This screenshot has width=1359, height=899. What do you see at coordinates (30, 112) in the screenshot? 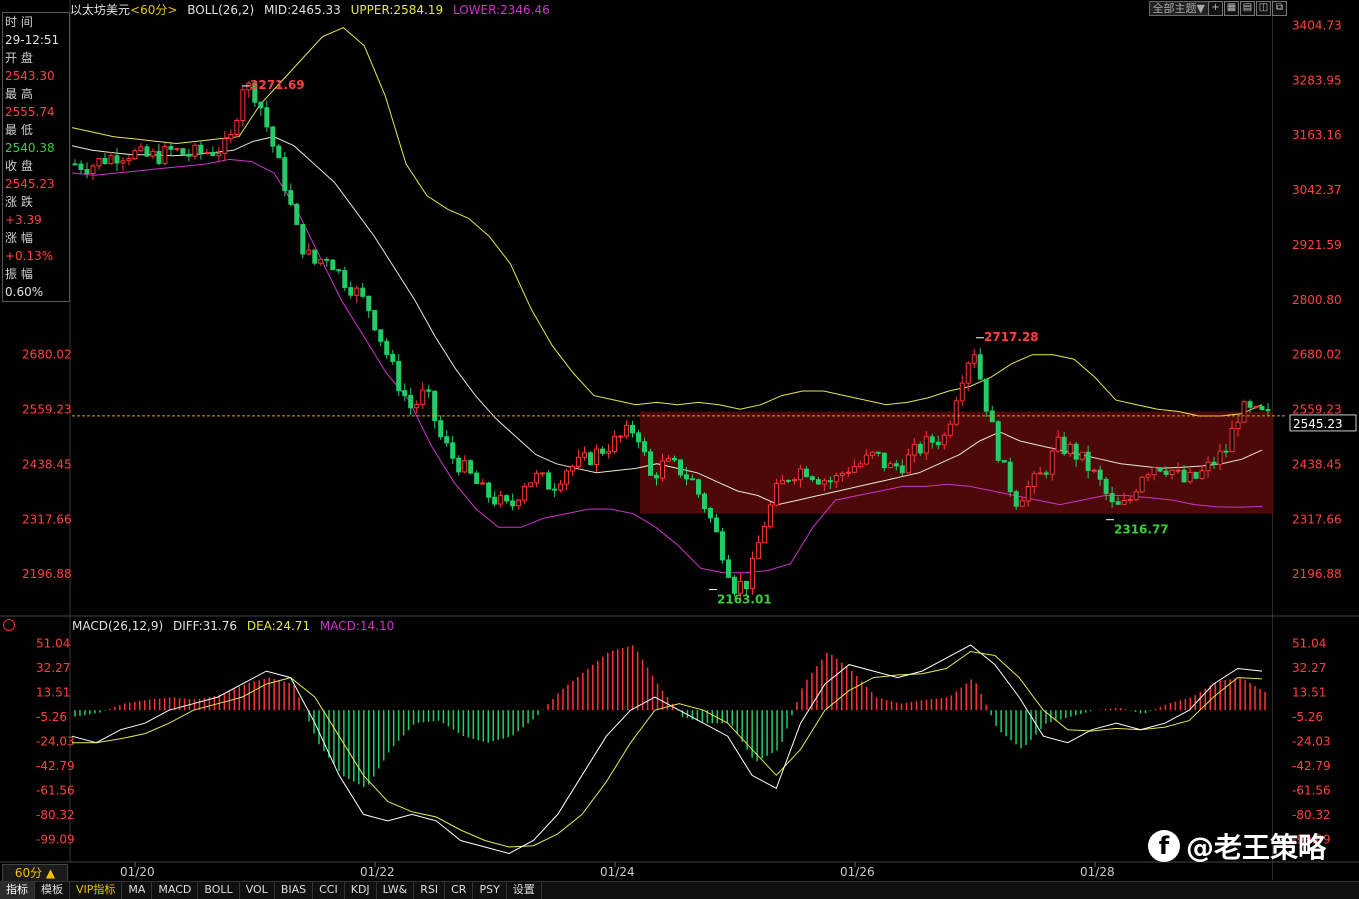
I see `high-value: 2555.74` at bounding box center [30, 112].